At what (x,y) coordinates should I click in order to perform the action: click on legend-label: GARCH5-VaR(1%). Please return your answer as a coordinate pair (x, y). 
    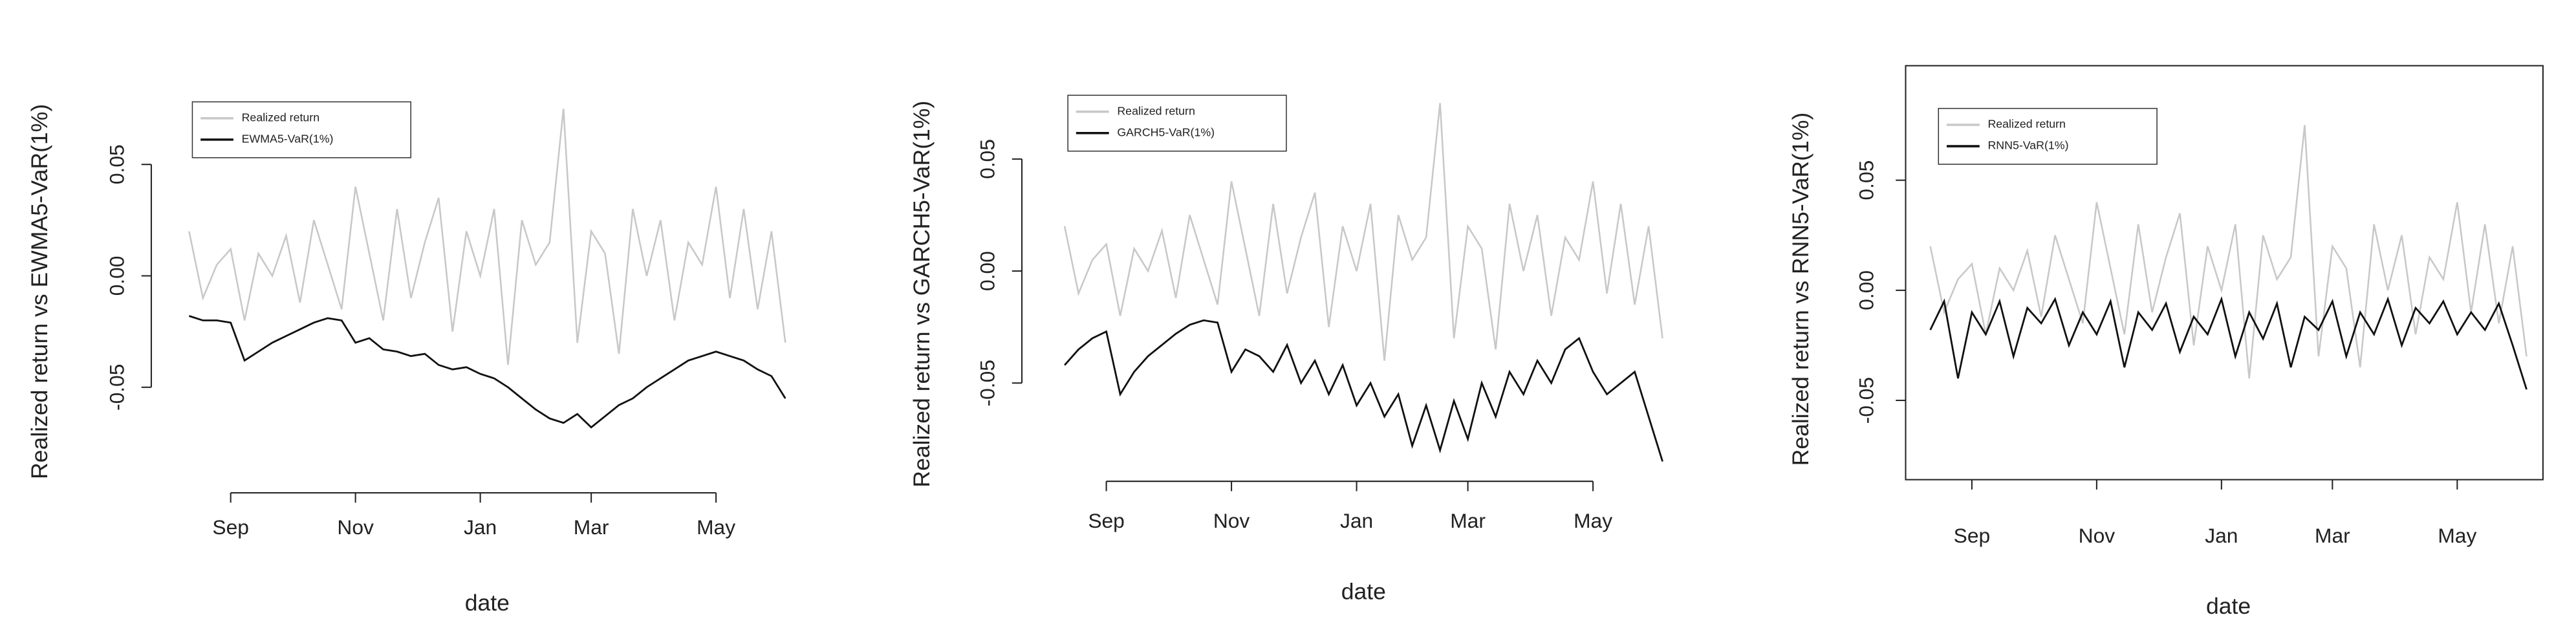
    Looking at the image, I should click on (1166, 131).